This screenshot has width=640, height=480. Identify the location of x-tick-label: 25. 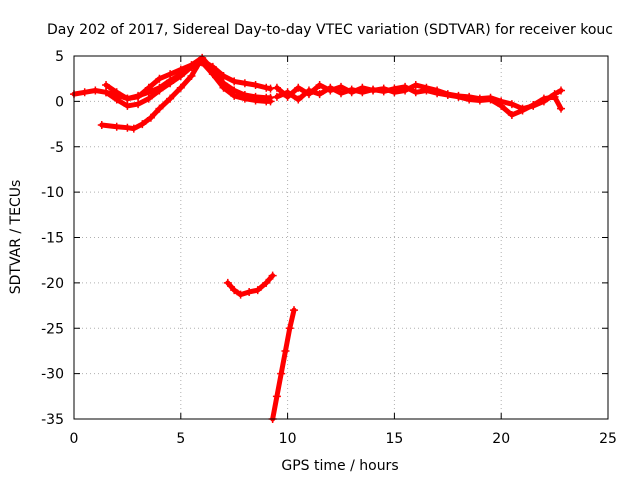
(608, 439).